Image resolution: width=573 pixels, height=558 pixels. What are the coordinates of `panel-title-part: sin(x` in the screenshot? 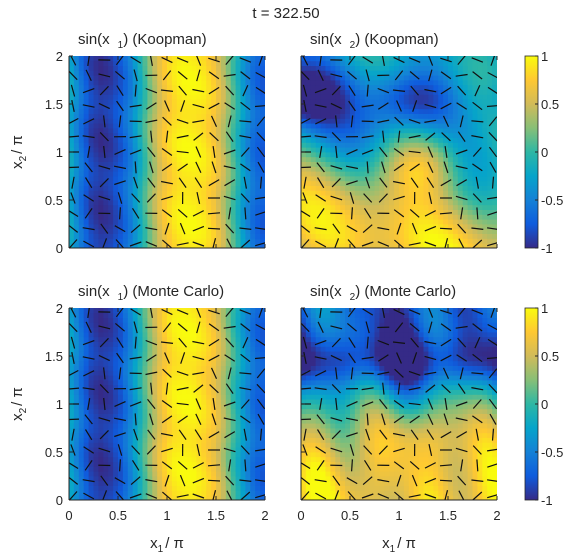 It's located at (94, 291).